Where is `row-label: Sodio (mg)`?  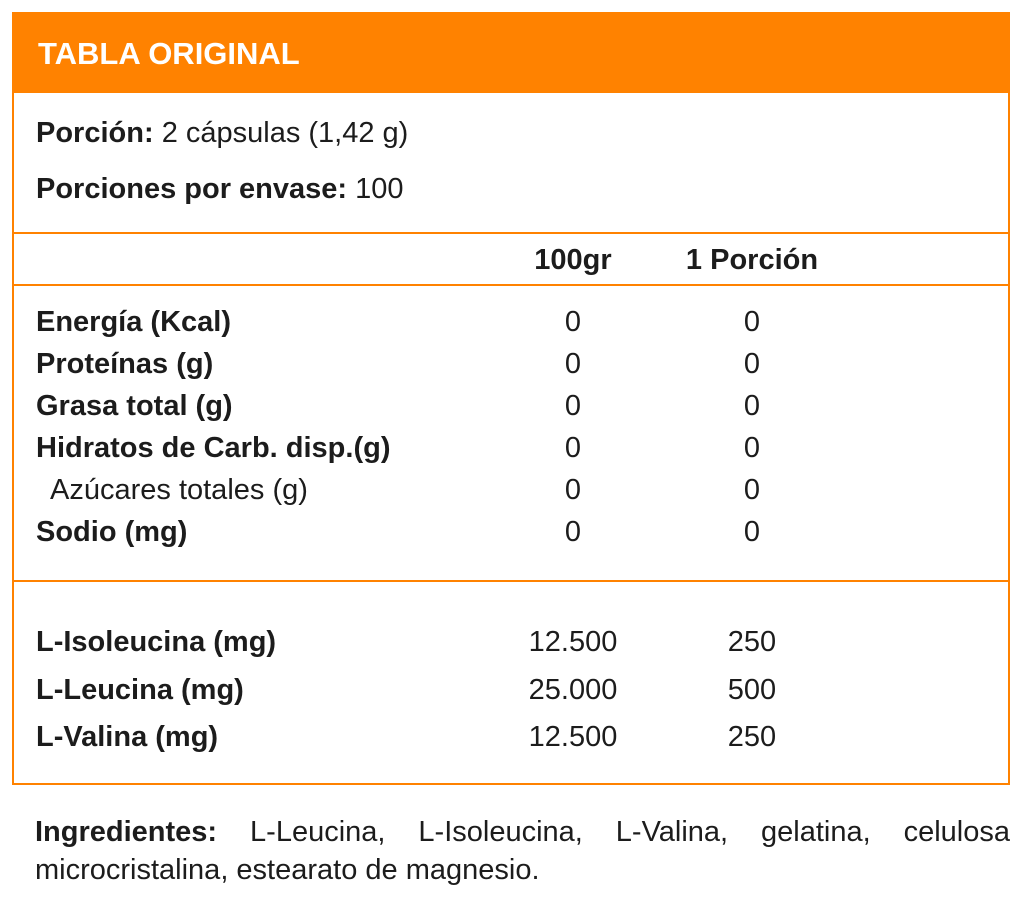
row-label: Sodio (mg) is located at coordinates (112, 532).